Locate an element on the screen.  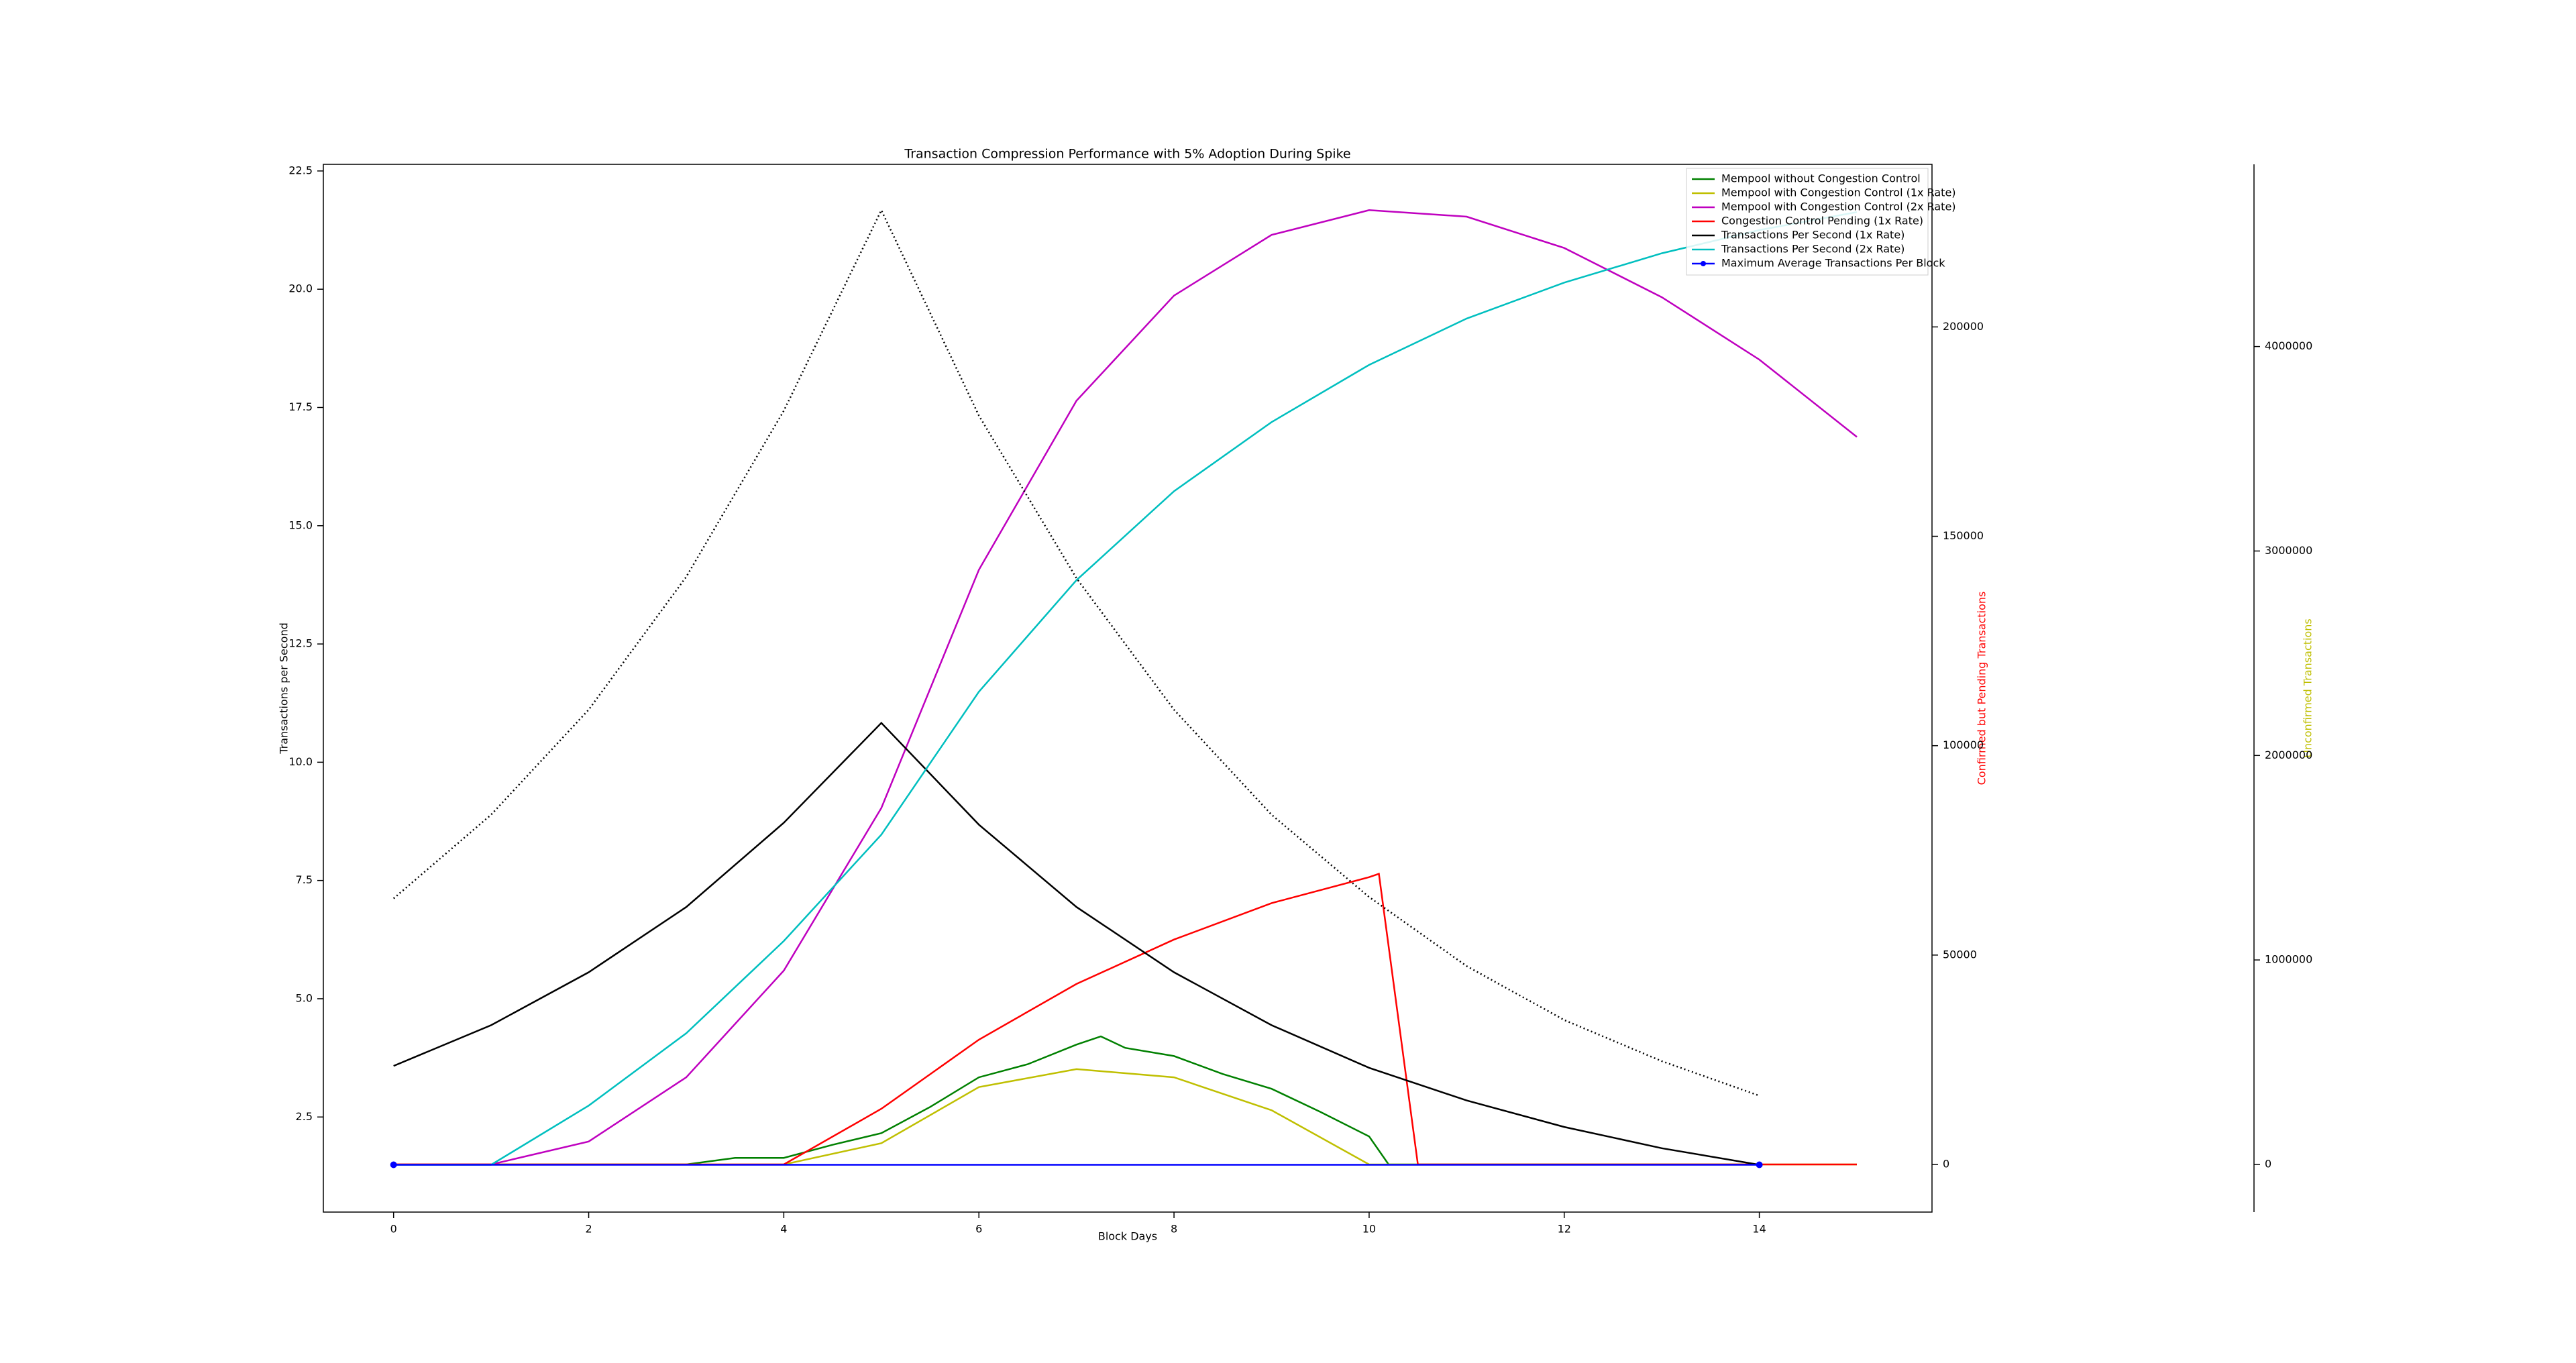
x-tick-label: 14 is located at coordinates (1759, 1230).